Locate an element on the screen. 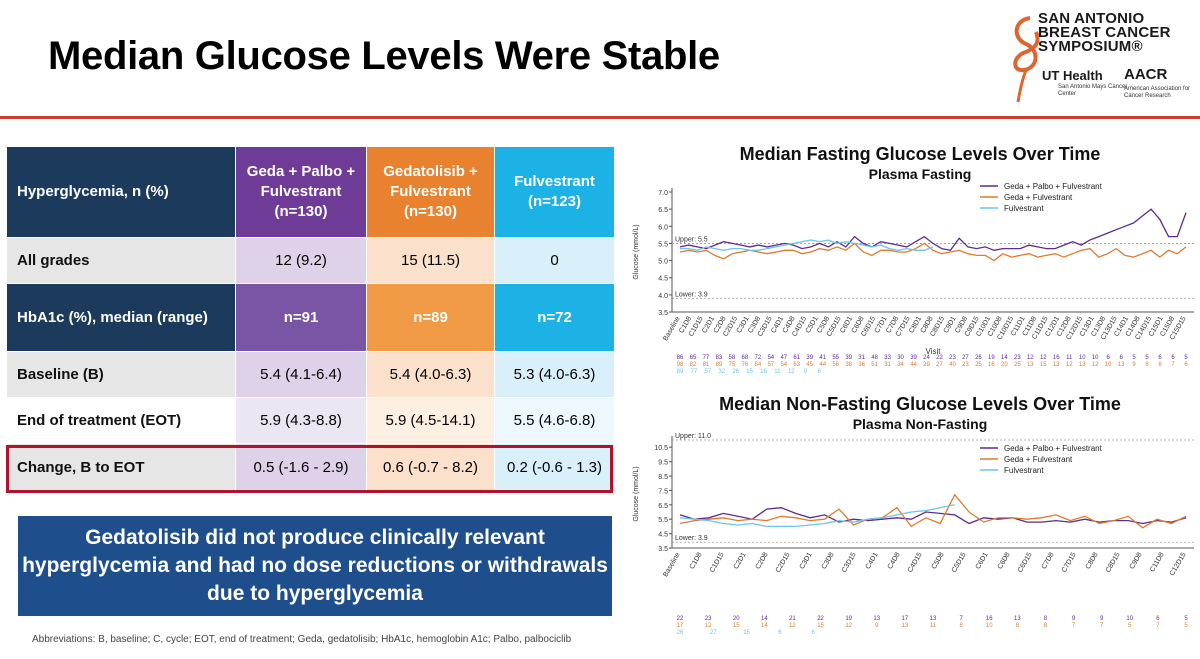 Image resolution: width=1200 pixels, height=659 pixels. logo-line: SAN ANTONIO is located at coordinates (1091, 18).